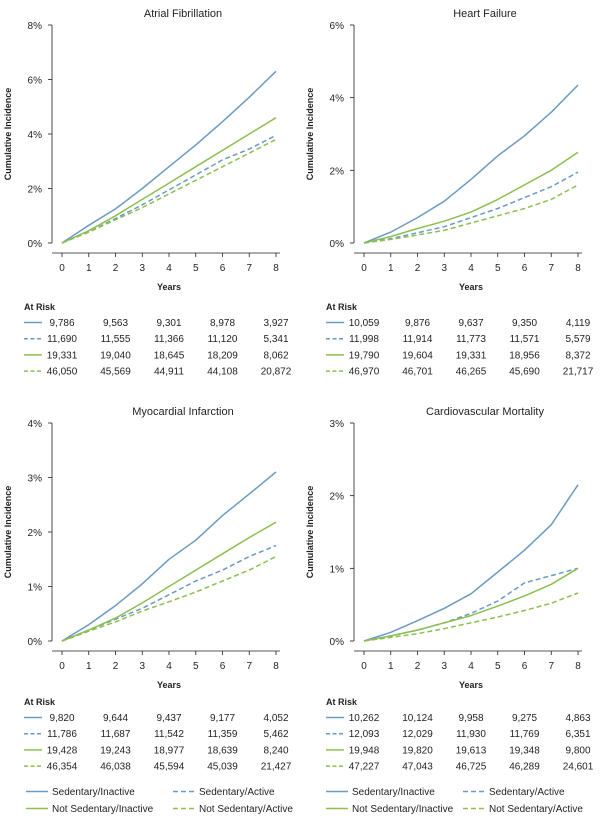 Image resolution: width=600 pixels, height=818 pixels. What do you see at coordinates (115, 718) in the screenshot?
I see `at-risk-value: 9,644` at bounding box center [115, 718].